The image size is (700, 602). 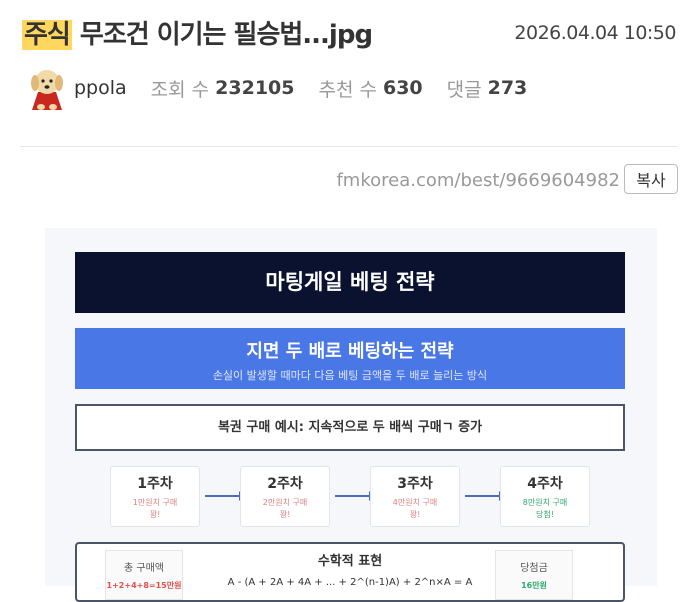 I want to click on step-desc: 8만원치 구매, so click(x=545, y=502).